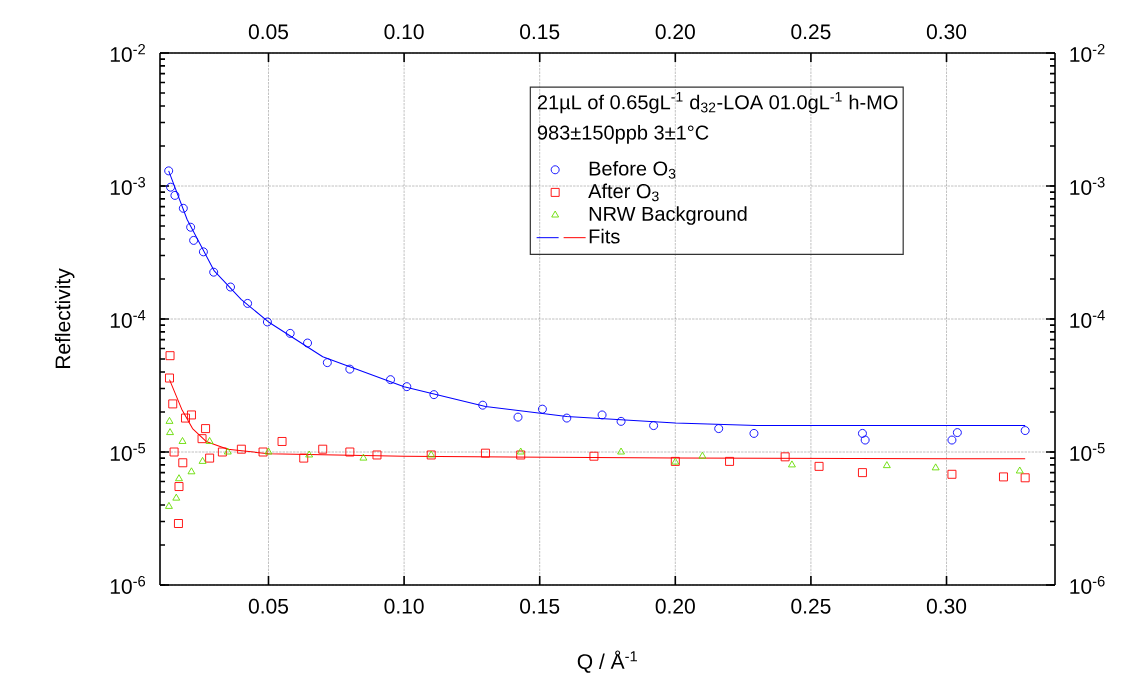  Describe the element at coordinates (607, 661) in the screenshot. I see `x-axis-title: Q / Å$^{-1}$` at that location.